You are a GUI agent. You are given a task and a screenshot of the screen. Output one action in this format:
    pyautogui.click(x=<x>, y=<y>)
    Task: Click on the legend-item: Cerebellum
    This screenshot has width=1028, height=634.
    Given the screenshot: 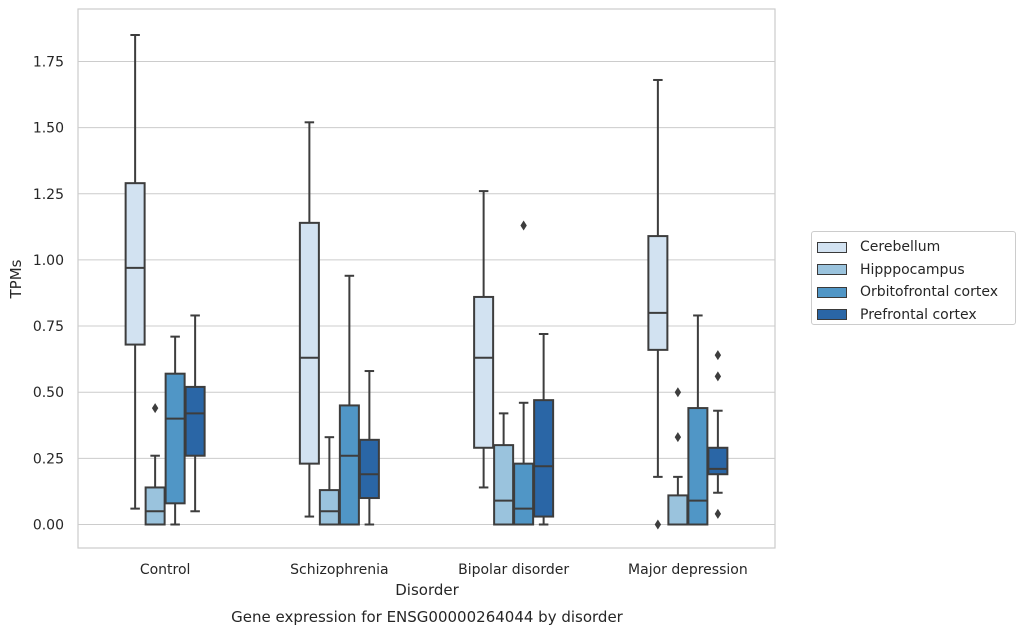 What is the action you would take?
    pyautogui.click(x=916, y=247)
    